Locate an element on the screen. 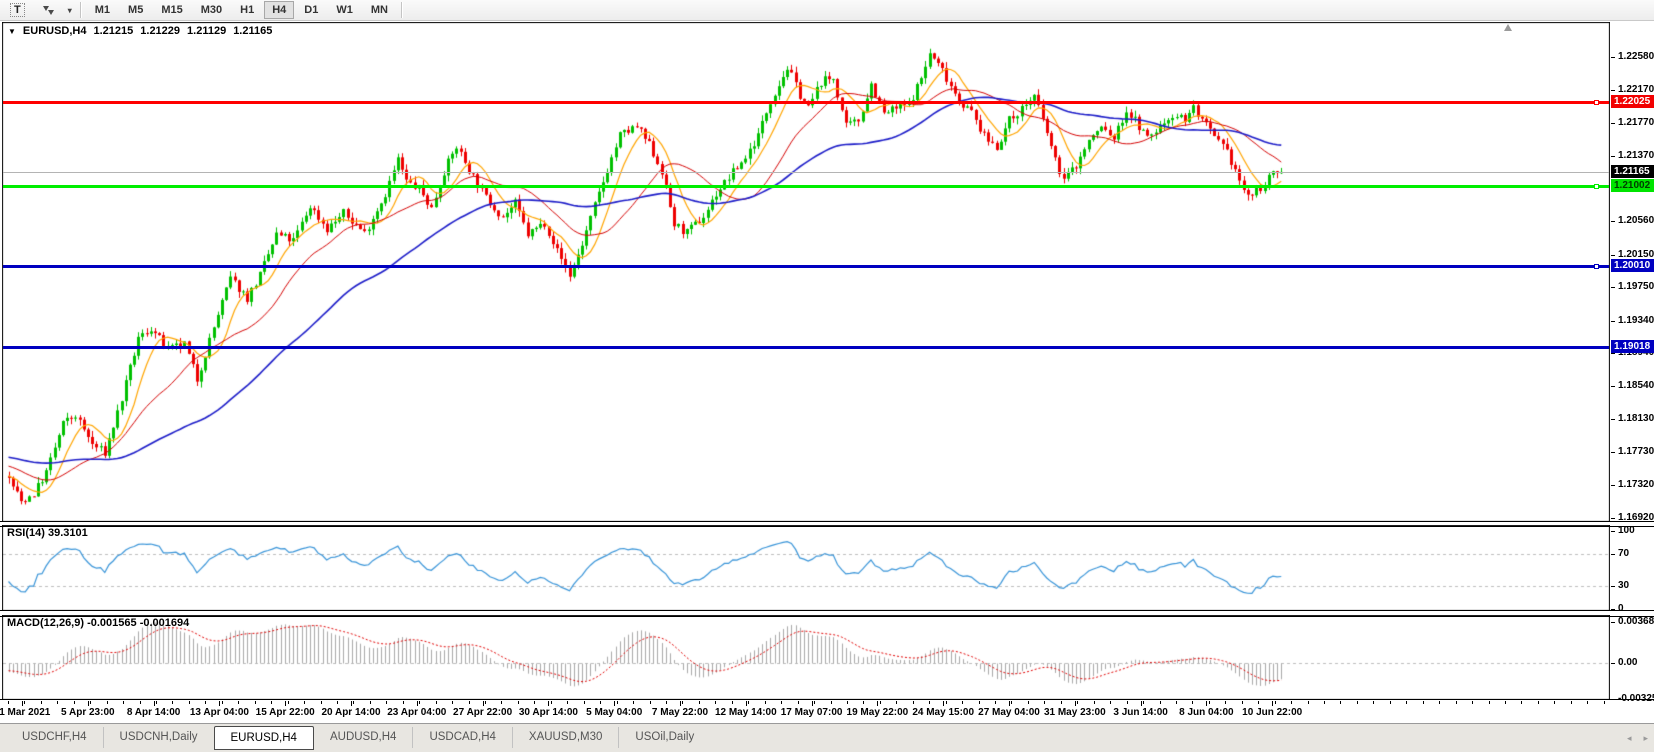 This screenshot has width=1654, height=752. timeframe-button-d1: D1 is located at coordinates (311, 10).